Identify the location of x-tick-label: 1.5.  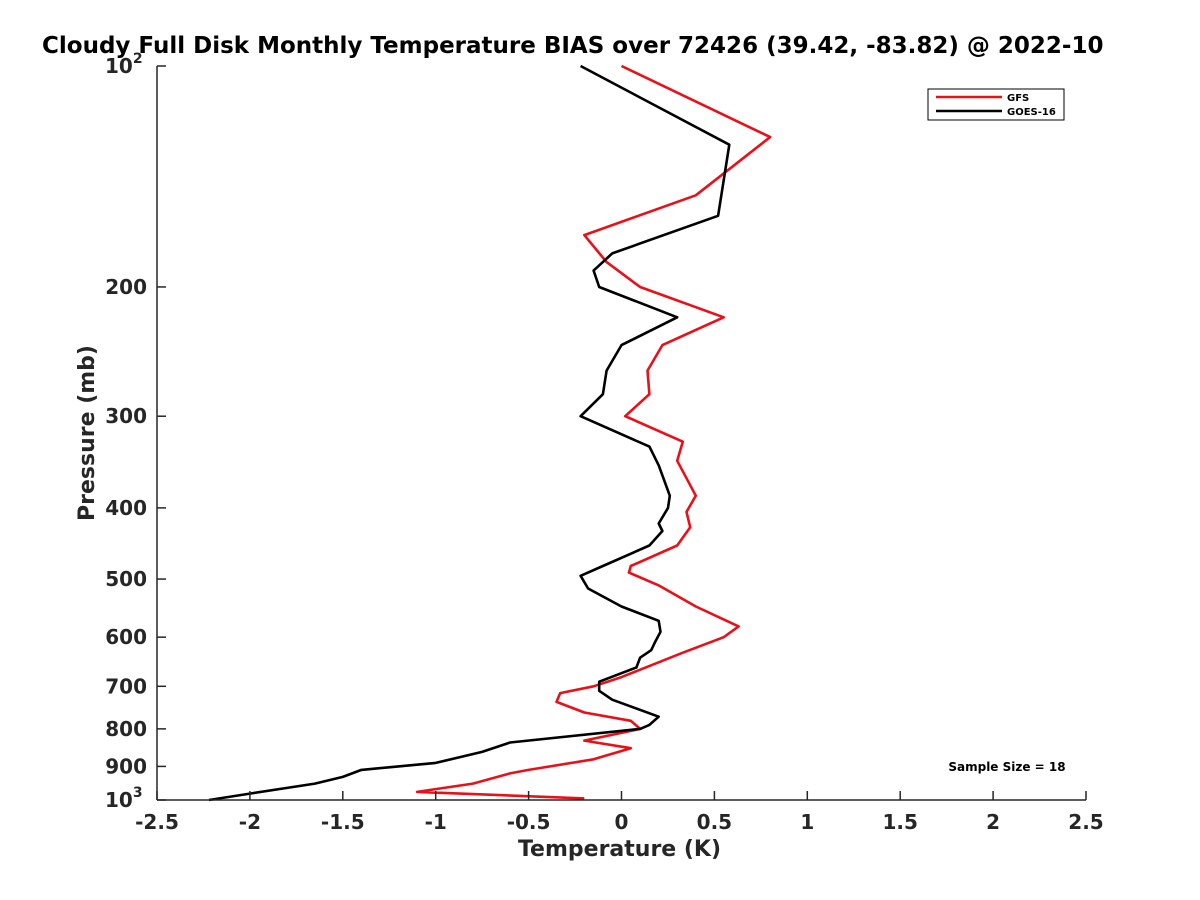
(899, 822).